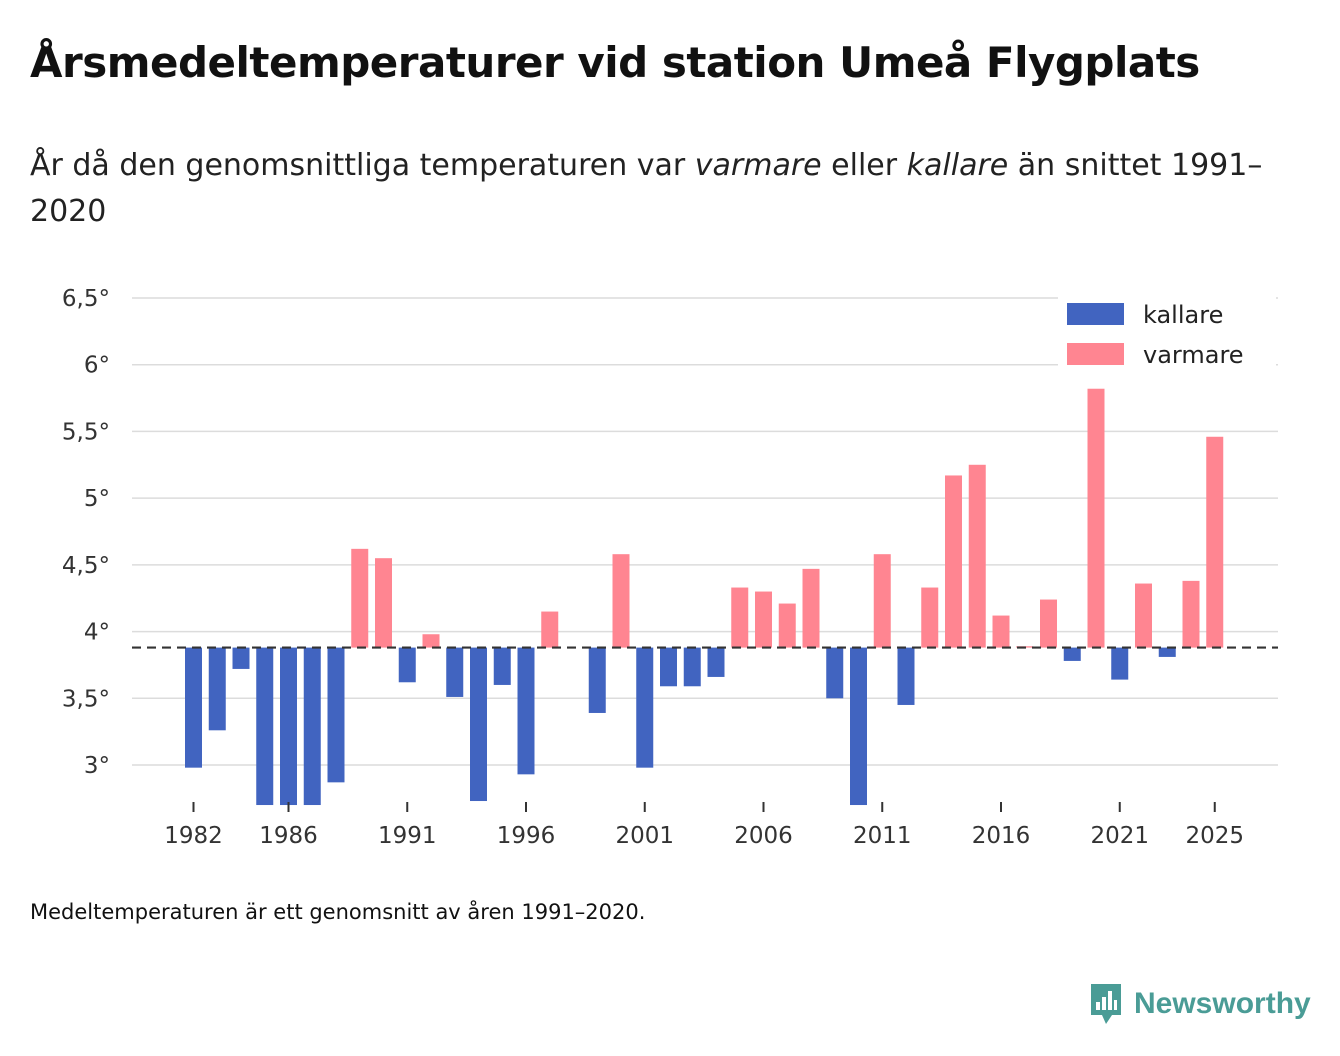 The image size is (1340, 1056). What do you see at coordinates (288, 836) in the screenshot?
I see `x-tick-label: 1986` at bounding box center [288, 836].